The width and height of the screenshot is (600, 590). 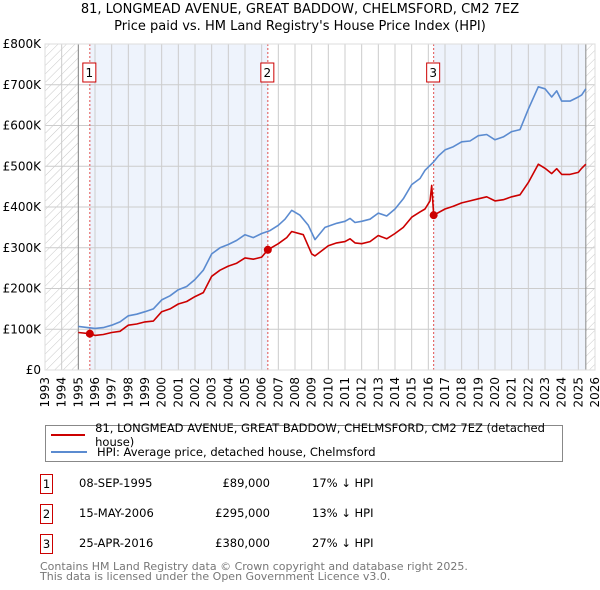 I want to click on sale-label-number: 1, so click(x=90, y=73).